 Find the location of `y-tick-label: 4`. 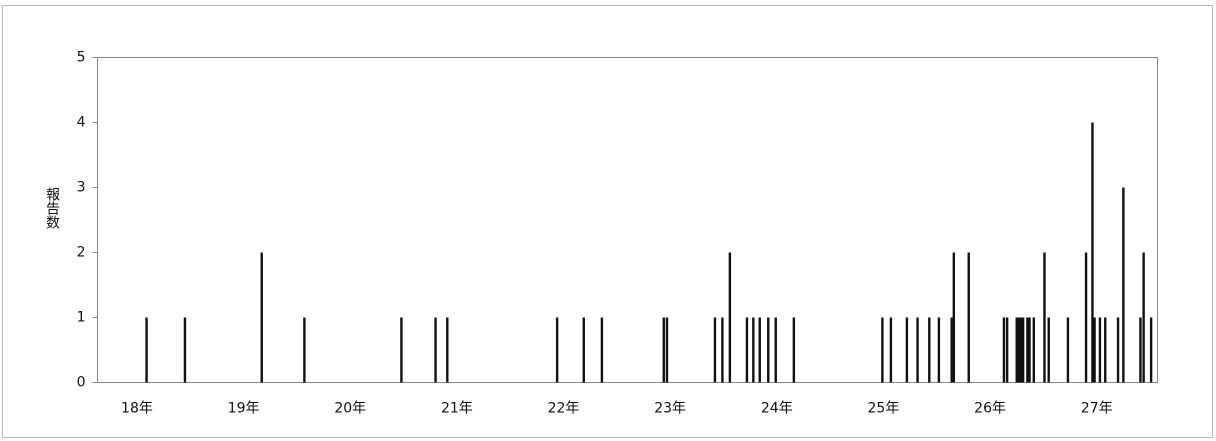

y-tick-label: 4 is located at coordinates (81, 123).